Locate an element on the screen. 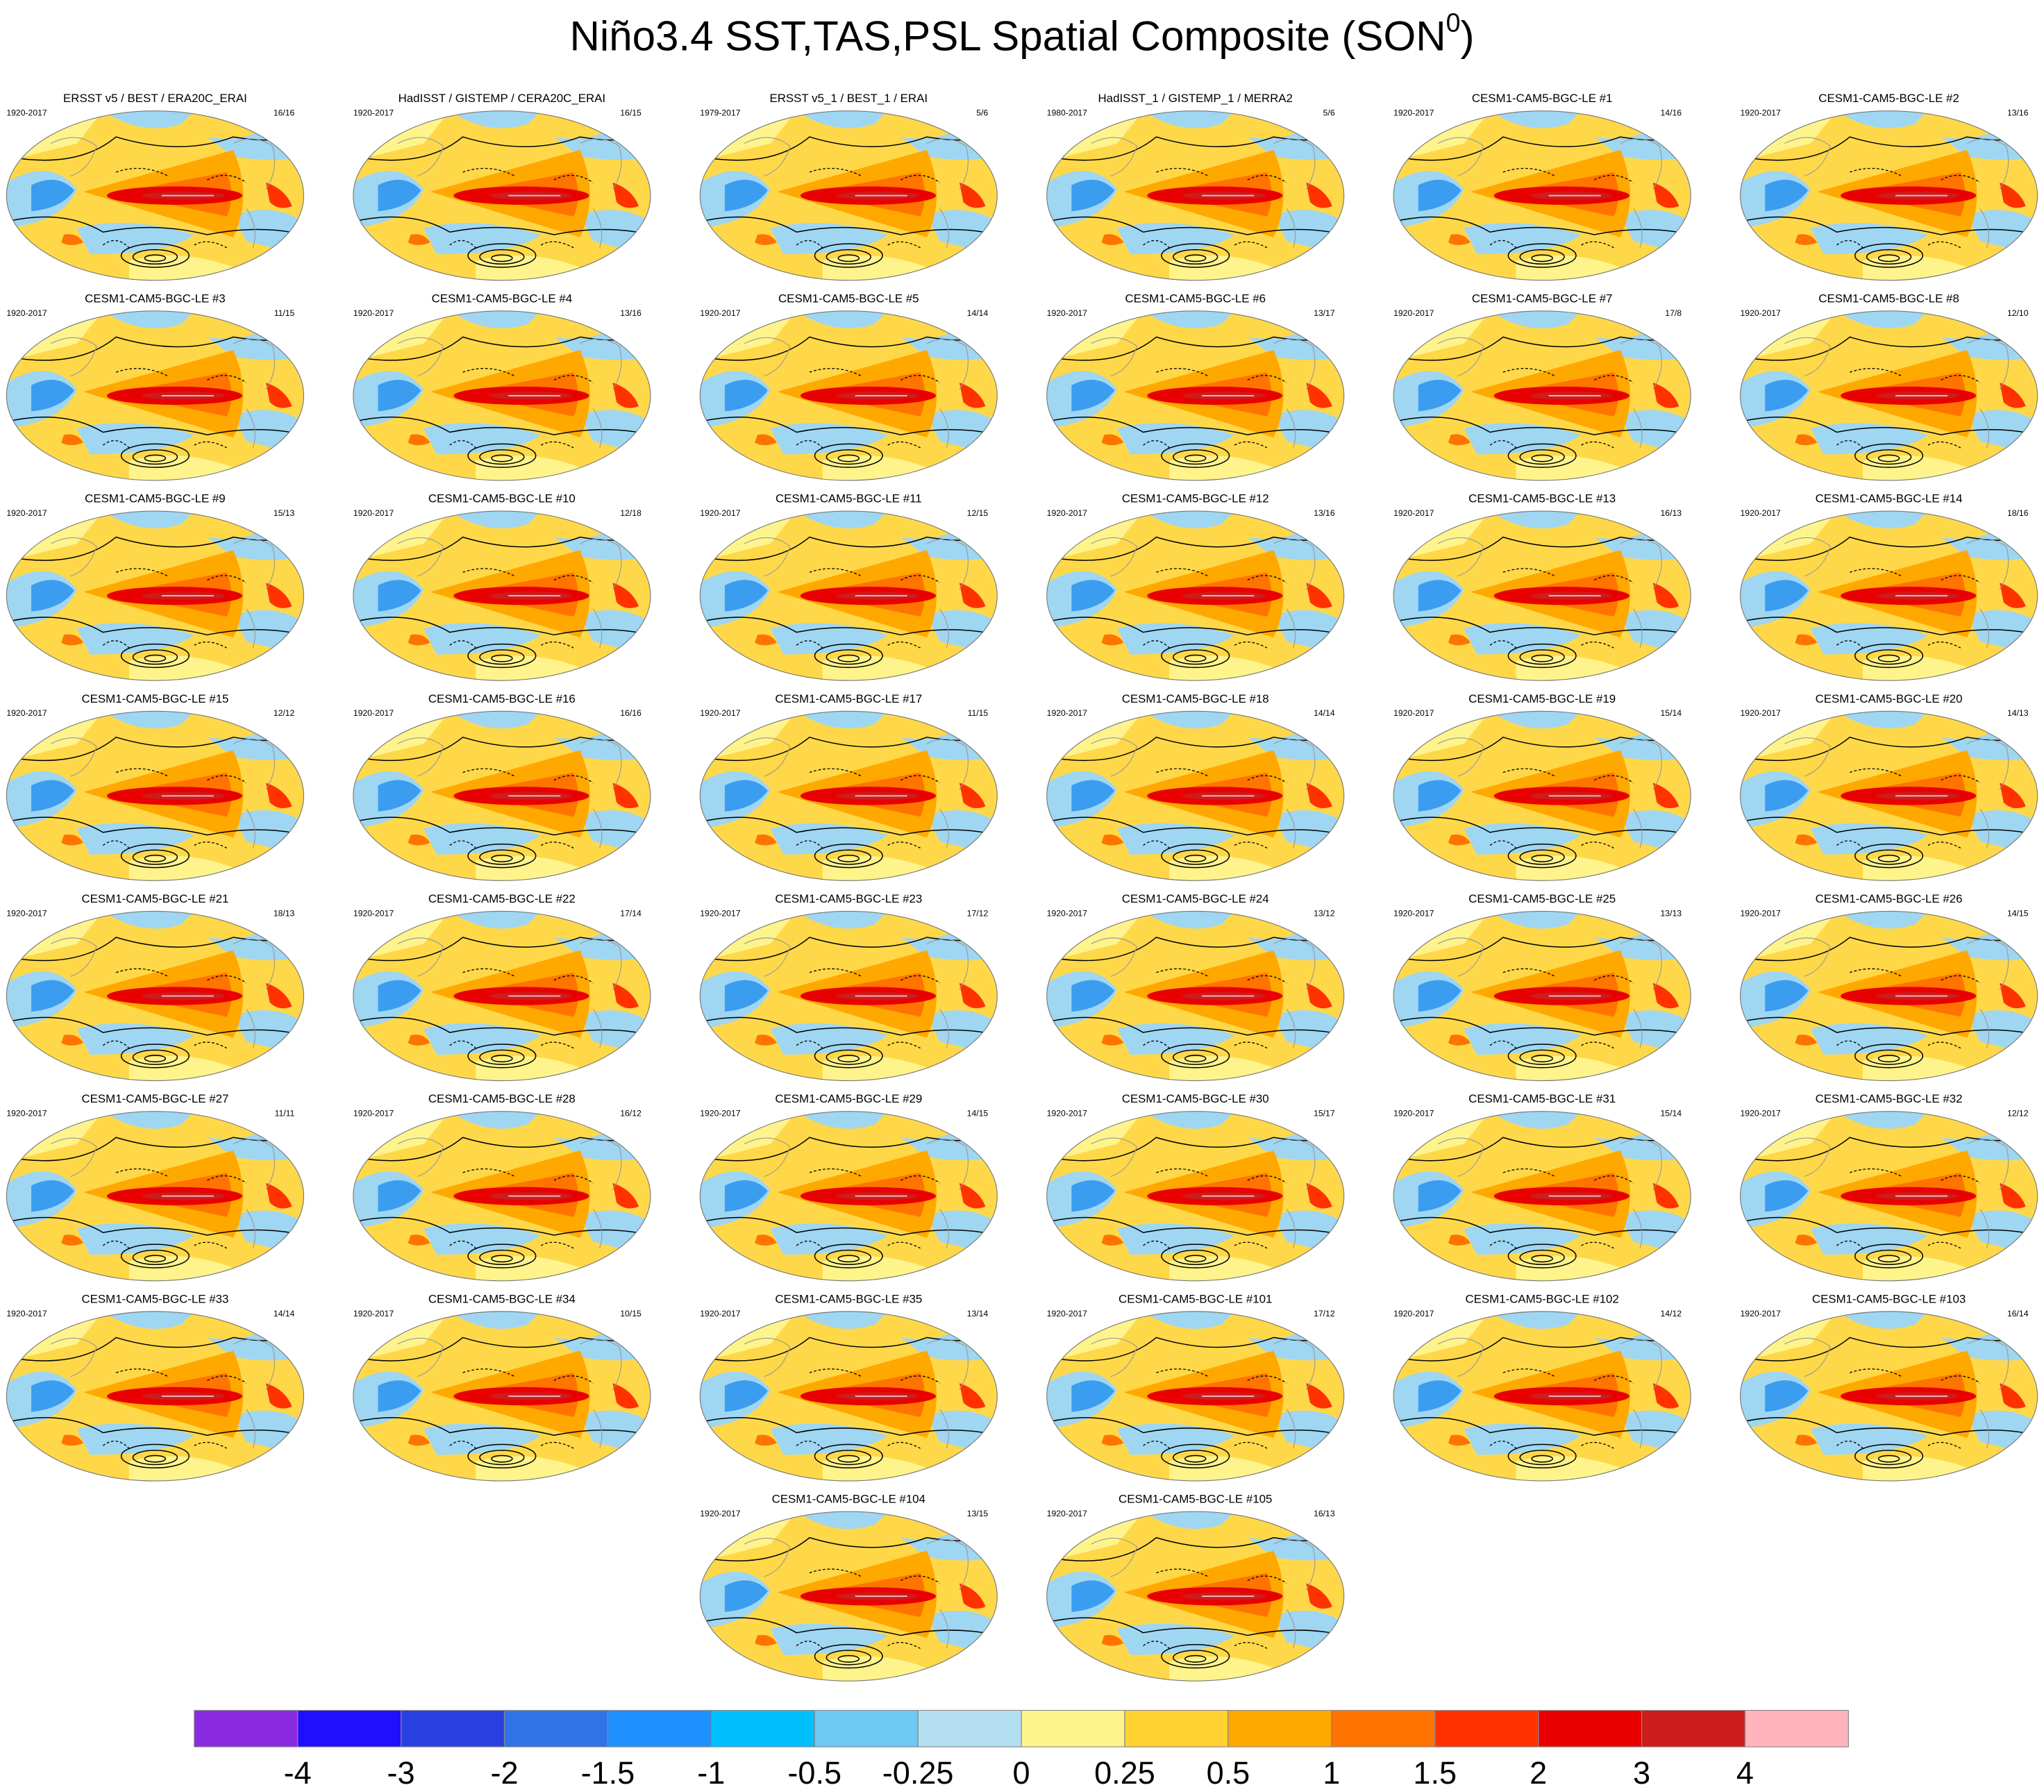  panel-count: 14/15 is located at coordinates (978, 1114).